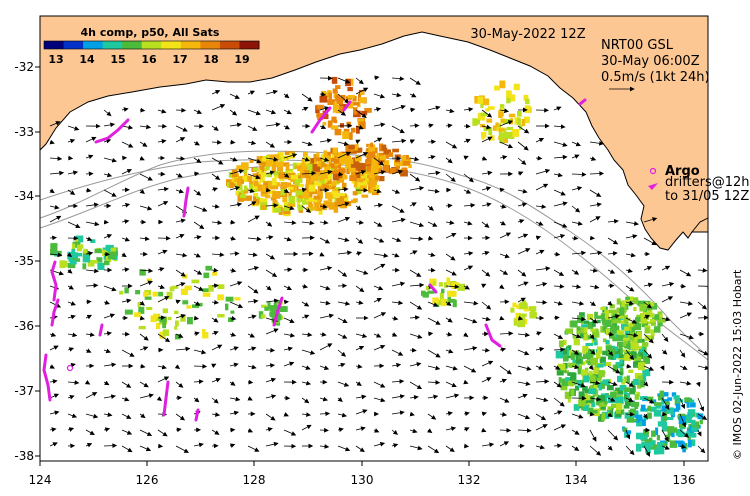 This screenshot has height=496, width=750. Describe the element at coordinates (24, 132) in the screenshot. I see `y-tick-label: -33` at that location.